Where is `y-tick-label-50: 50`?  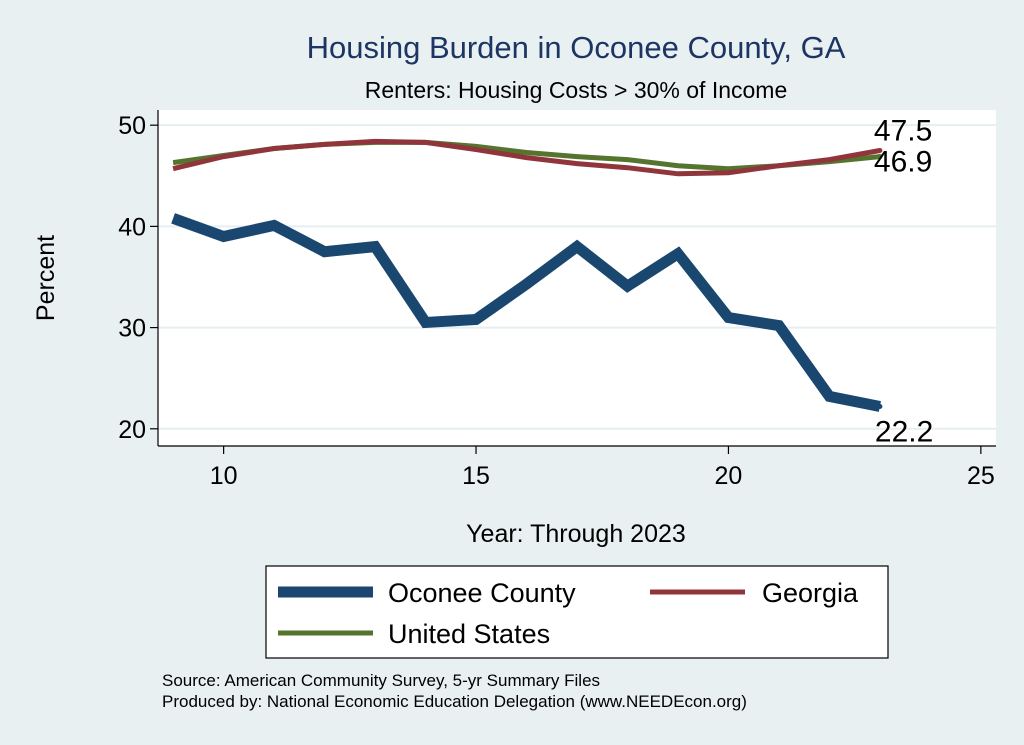 y-tick-label-50: 50 is located at coordinates (132, 126).